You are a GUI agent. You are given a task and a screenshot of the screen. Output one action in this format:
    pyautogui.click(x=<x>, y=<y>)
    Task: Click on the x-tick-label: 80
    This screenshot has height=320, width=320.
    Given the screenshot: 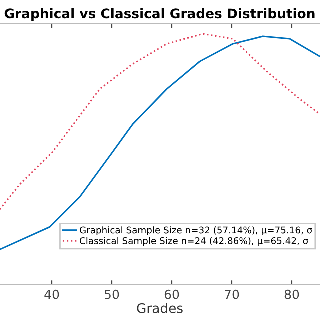 What is the action you would take?
    pyautogui.click(x=292, y=295)
    